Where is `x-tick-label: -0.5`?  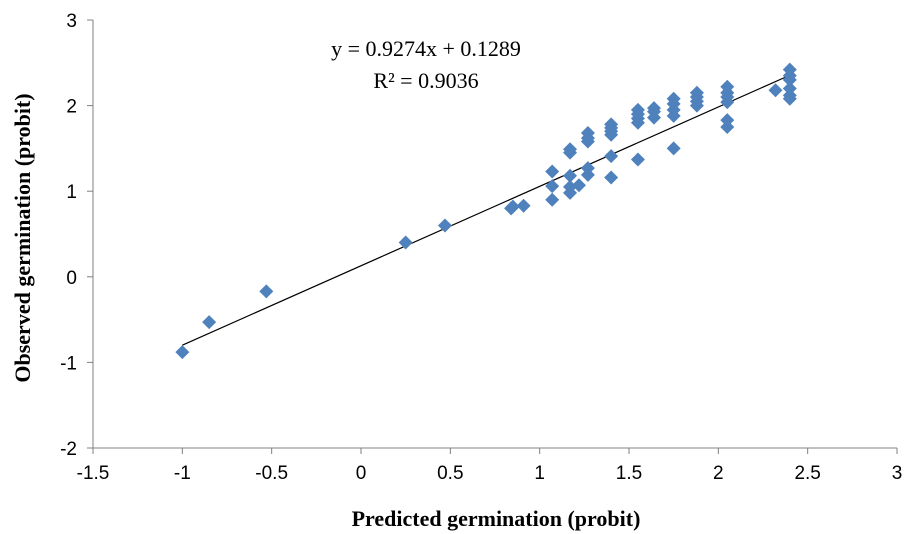
x-tick-label: -0.5 is located at coordinates (271, 473).